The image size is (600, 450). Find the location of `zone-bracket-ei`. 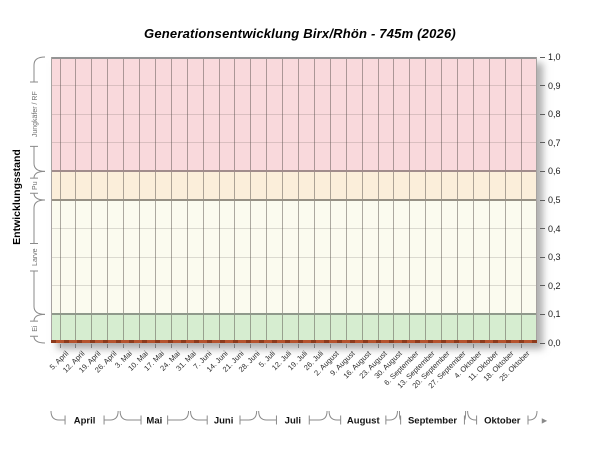

zone-bracket-ei is located at coordinates (38, 328).